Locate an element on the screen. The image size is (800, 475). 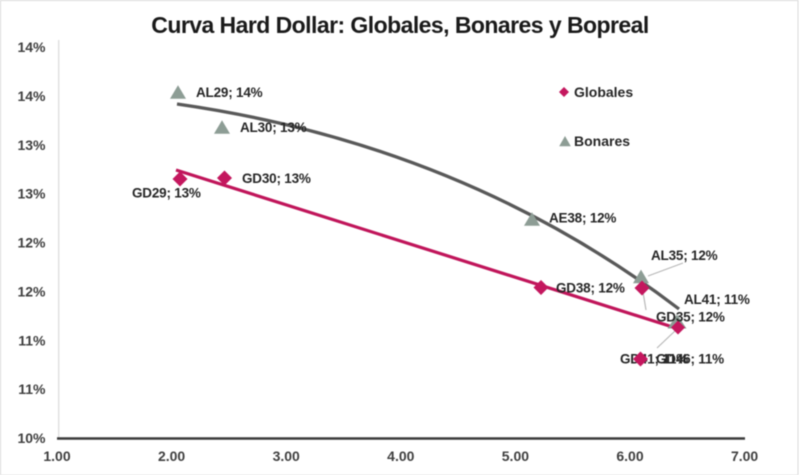
svg-text: AL41; 11% is located at coordinates (717, 299).